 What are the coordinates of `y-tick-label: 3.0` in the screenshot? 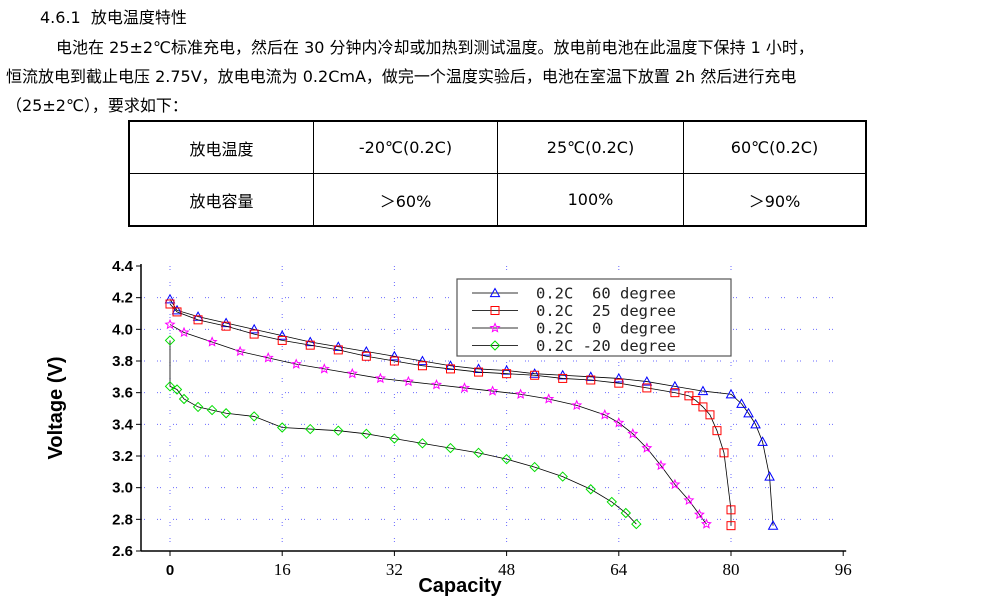 It's located at (122, 488).